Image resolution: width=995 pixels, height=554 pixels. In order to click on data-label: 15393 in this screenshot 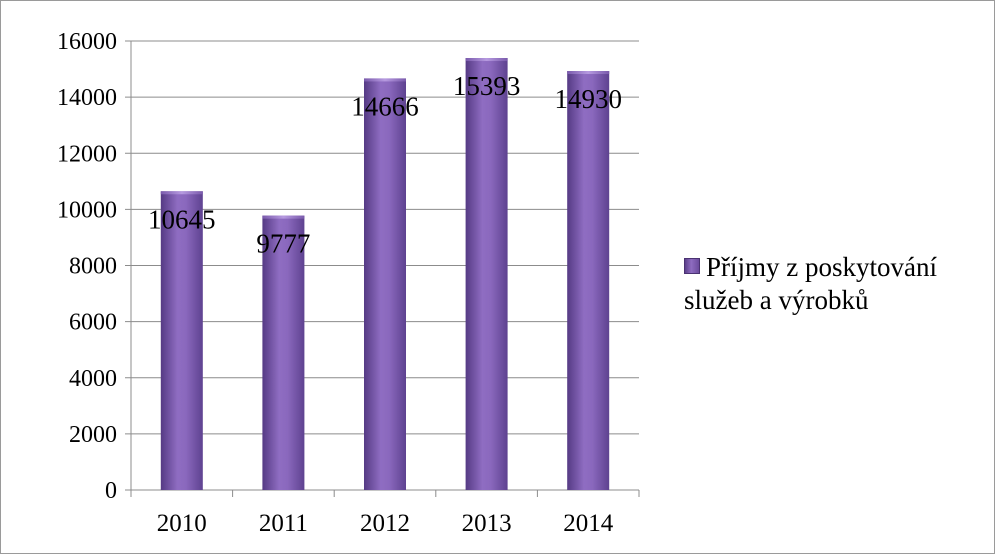, I will do `click(487, 86)`.